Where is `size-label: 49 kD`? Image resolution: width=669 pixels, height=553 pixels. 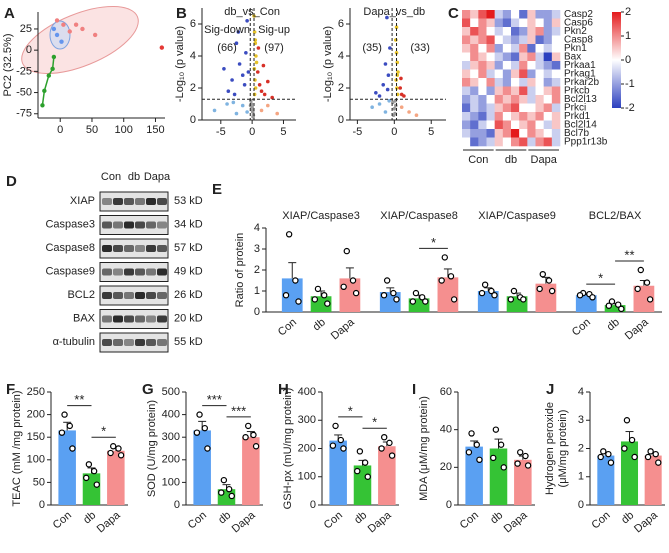
size-label: 49 kD is located at coordinates (188, 271).